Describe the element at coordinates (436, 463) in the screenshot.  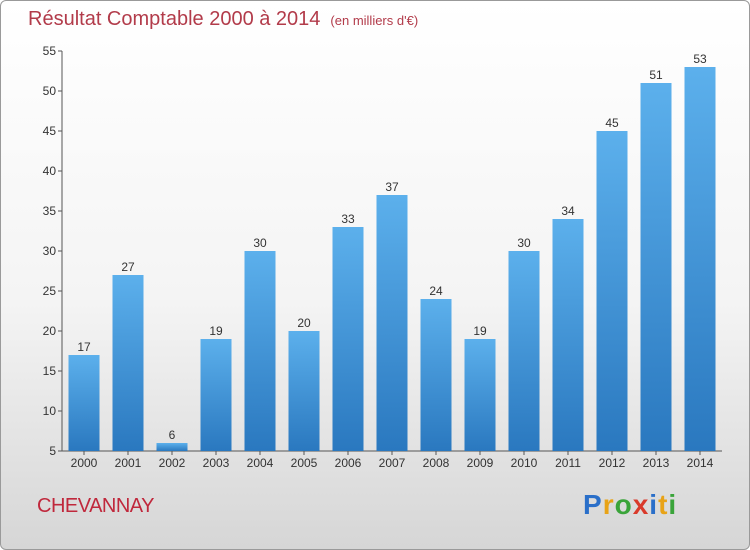
I see `x-tick-label: 2008` at that location.